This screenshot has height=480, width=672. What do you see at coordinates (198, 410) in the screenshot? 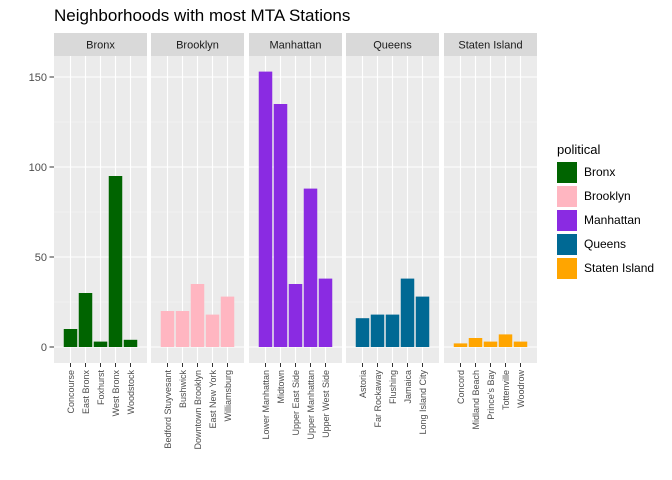
I see `x-tick-label: Downtown Brooklyn` at bounding box center [198, 410].